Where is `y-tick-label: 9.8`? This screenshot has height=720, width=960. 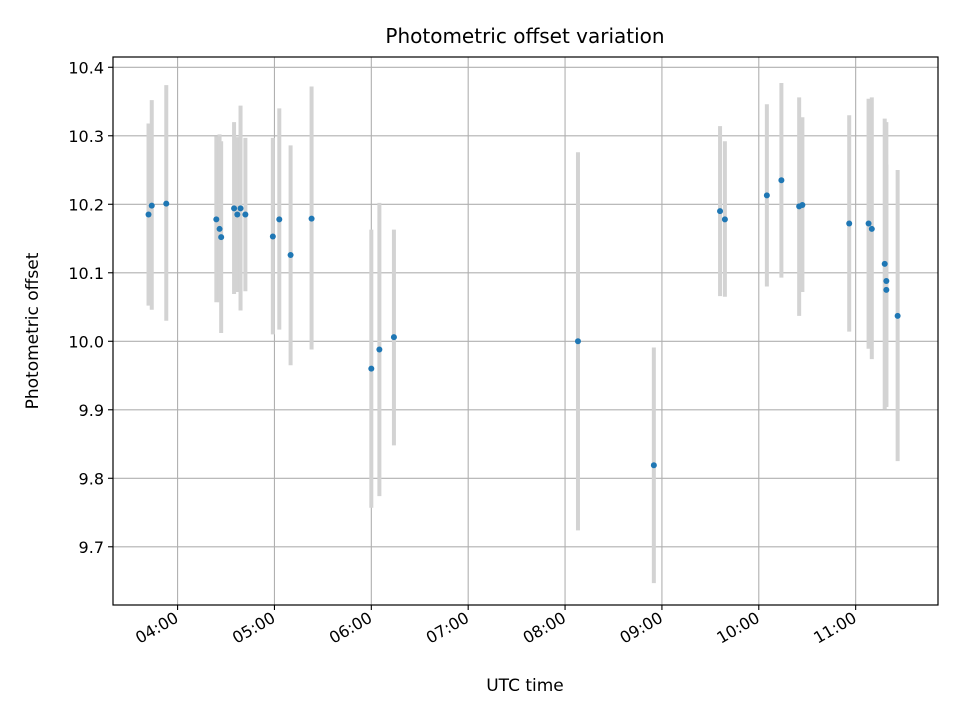
y-tick-label: 9.8 is located at coordinates (91, 478).